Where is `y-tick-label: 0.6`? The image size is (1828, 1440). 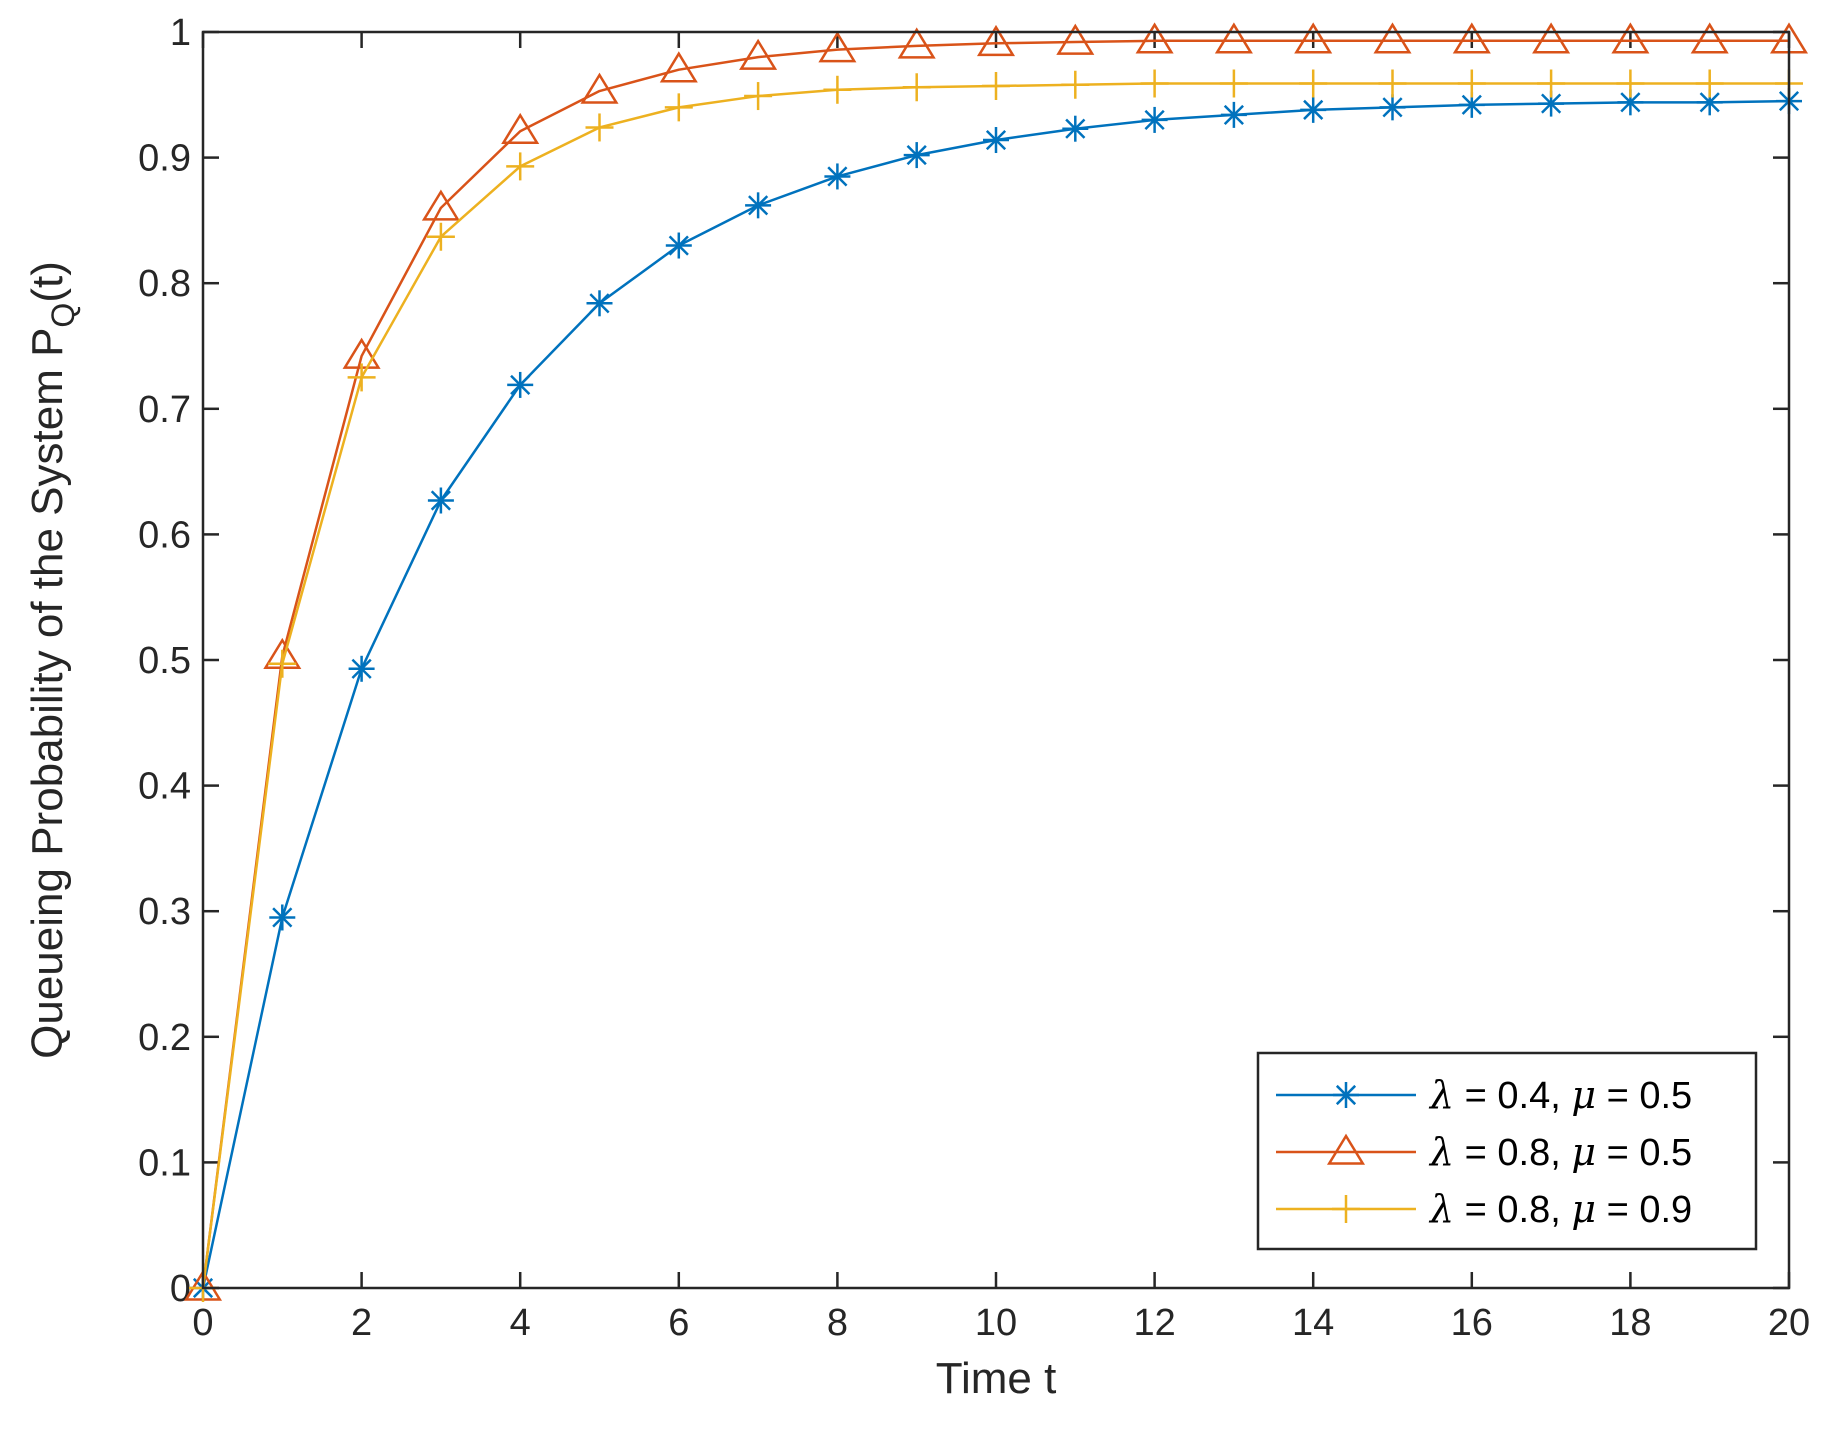
y-tick-label: 0.6 is located at coordinates (164, 535).